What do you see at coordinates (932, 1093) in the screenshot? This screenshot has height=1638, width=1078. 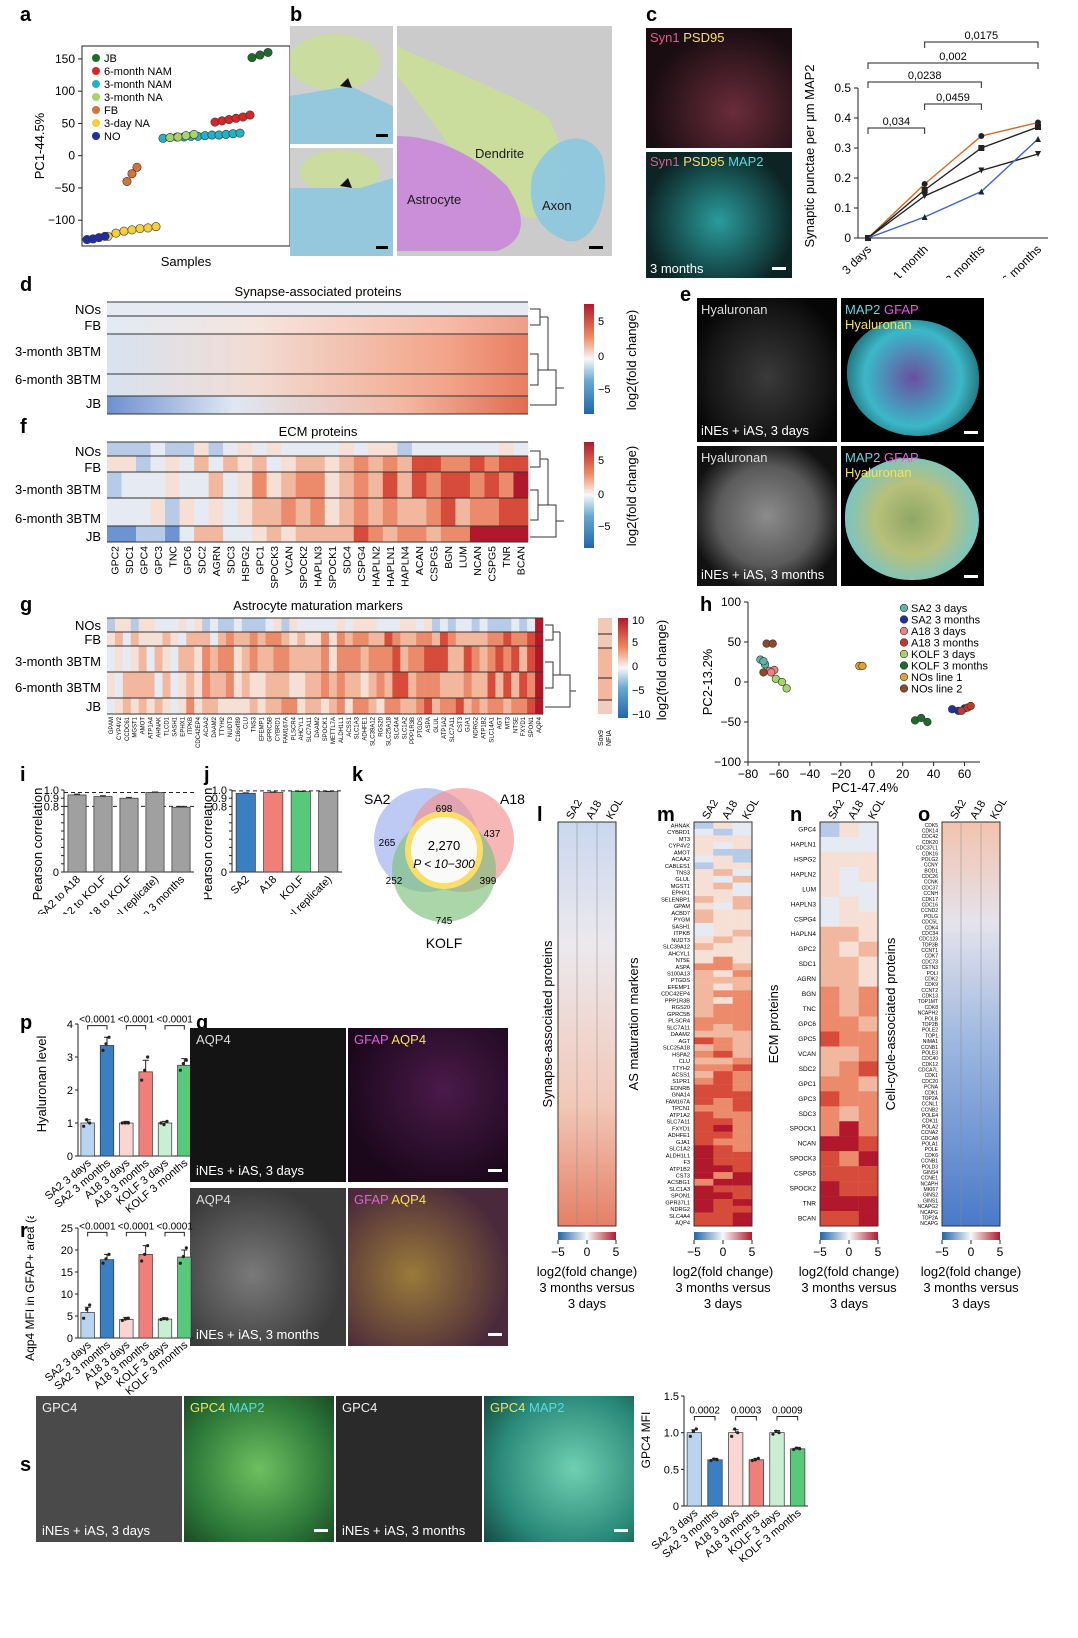 I see `panel-o-row-label: CDK1` at bounding box center [932, 1093].